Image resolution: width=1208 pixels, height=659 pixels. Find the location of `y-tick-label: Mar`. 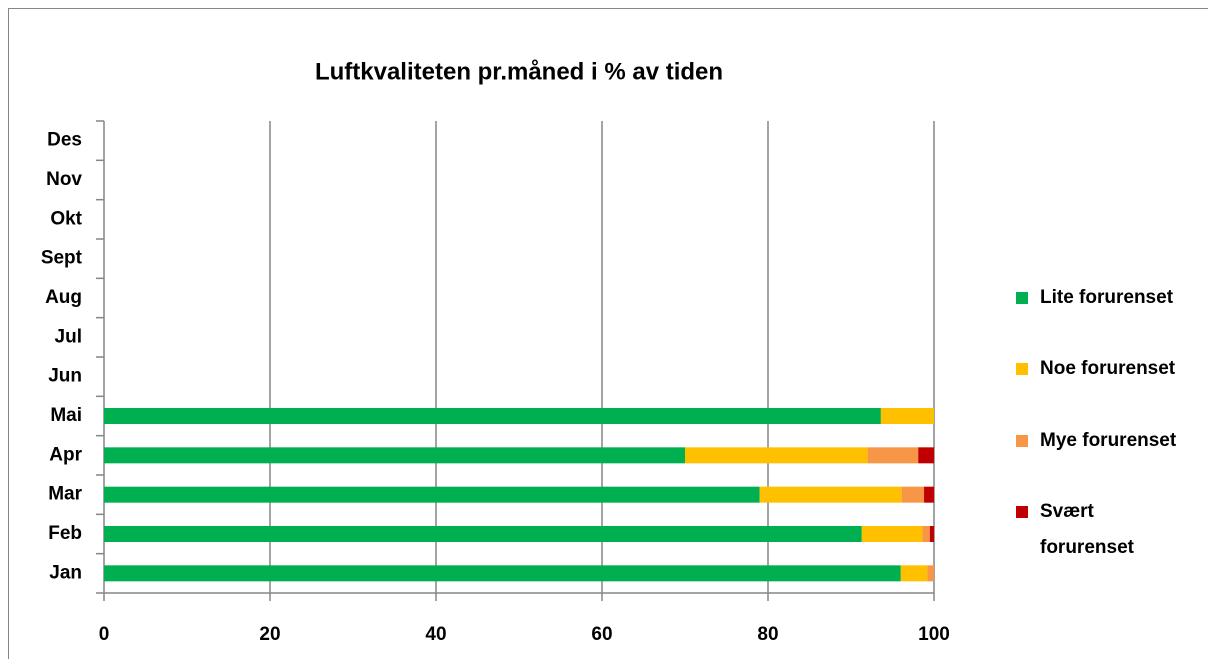

y-tick-label: Mar is located at coordinates (65, 494).